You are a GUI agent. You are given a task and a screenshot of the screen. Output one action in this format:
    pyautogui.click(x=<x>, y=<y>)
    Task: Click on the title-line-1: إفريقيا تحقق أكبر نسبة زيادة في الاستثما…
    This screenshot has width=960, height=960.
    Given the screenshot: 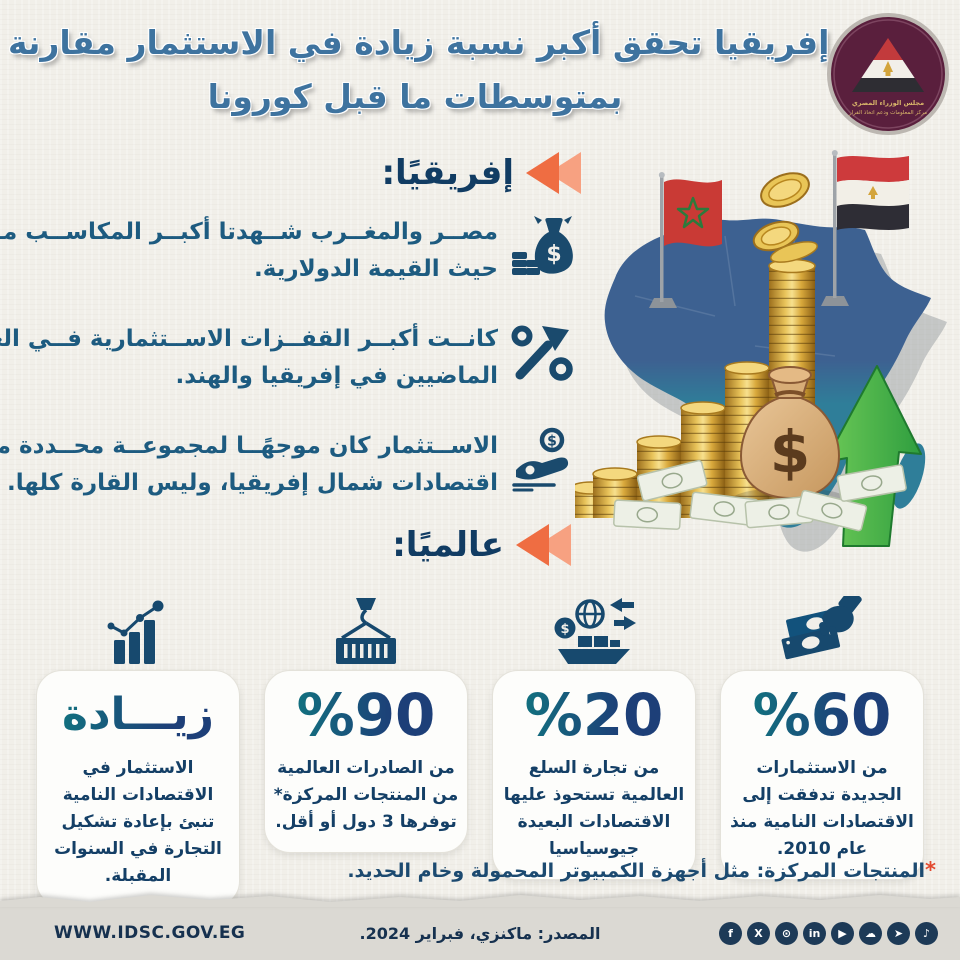 What is the action you would take?
    pyautogui.click(x=419, y=42)
    